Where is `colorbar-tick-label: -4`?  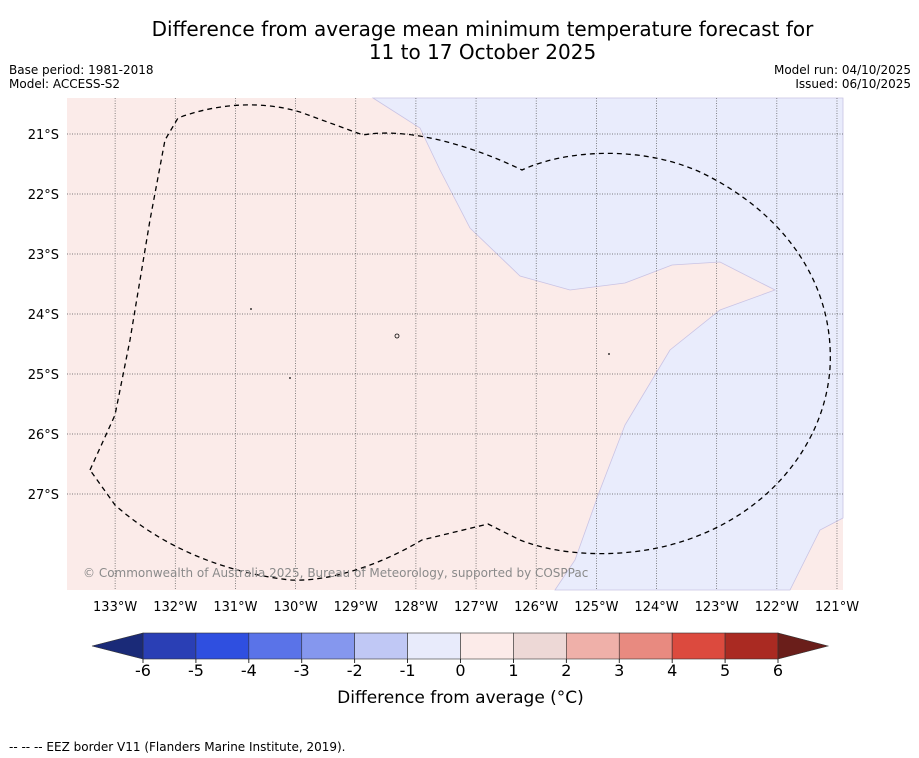 colorbar-tick-label: -4 is located at coordinates (249, 670).